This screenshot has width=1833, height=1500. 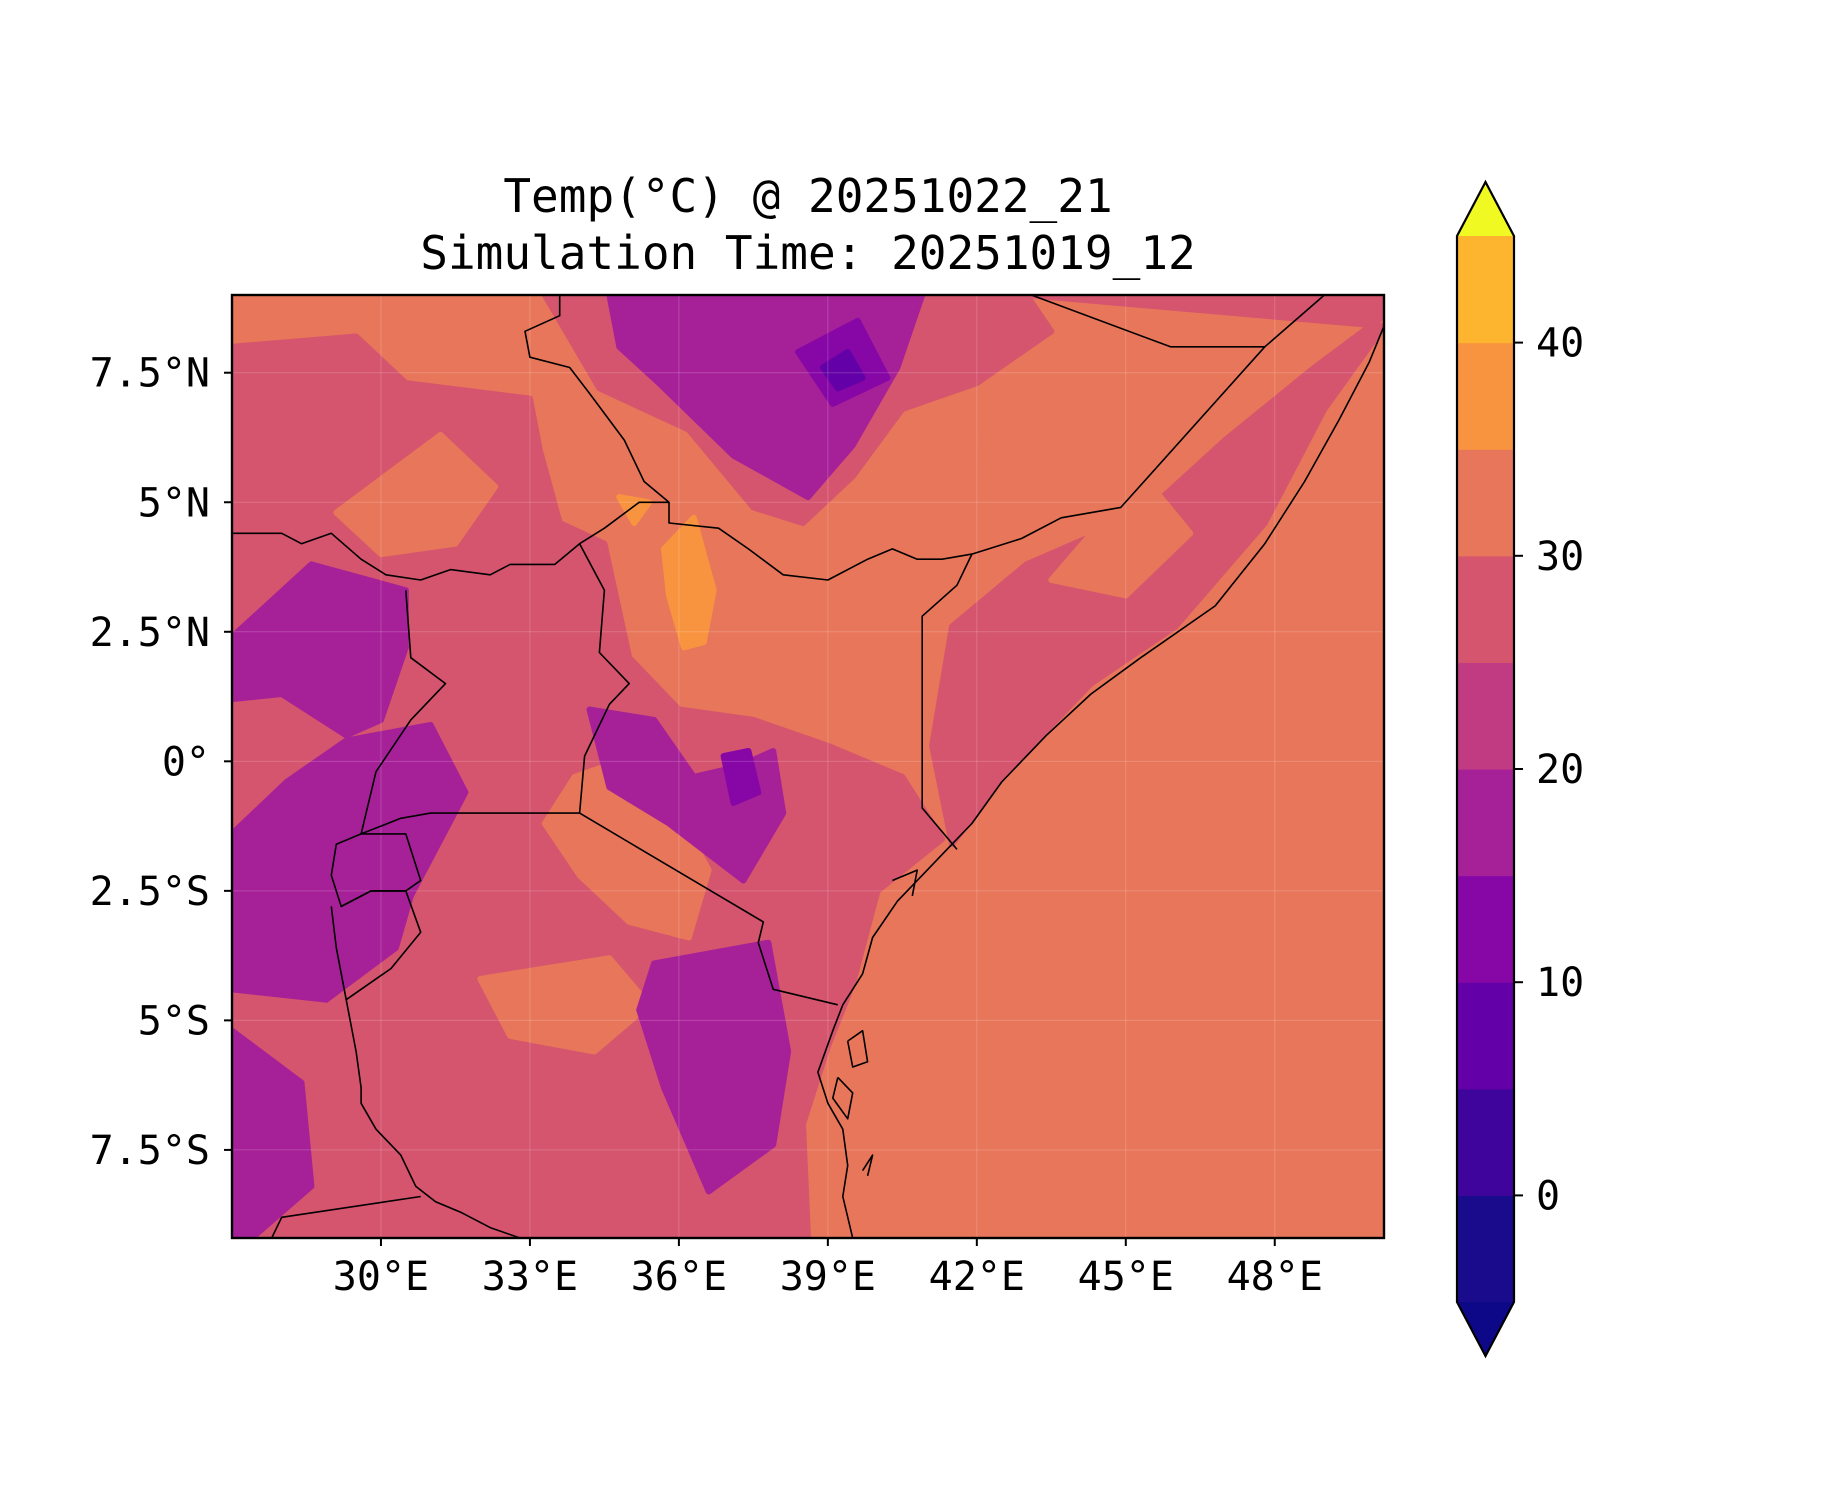 I want to click on colorbar-extend-min, so click(x=1485, y=1329).